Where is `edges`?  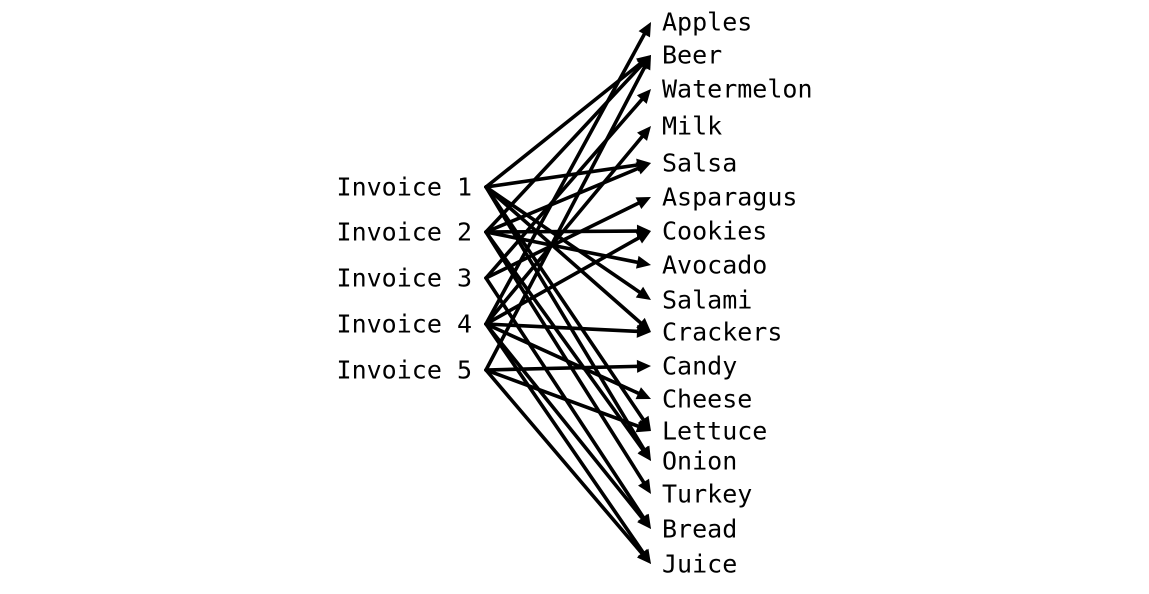
edges is located at coordinates (568, 293).